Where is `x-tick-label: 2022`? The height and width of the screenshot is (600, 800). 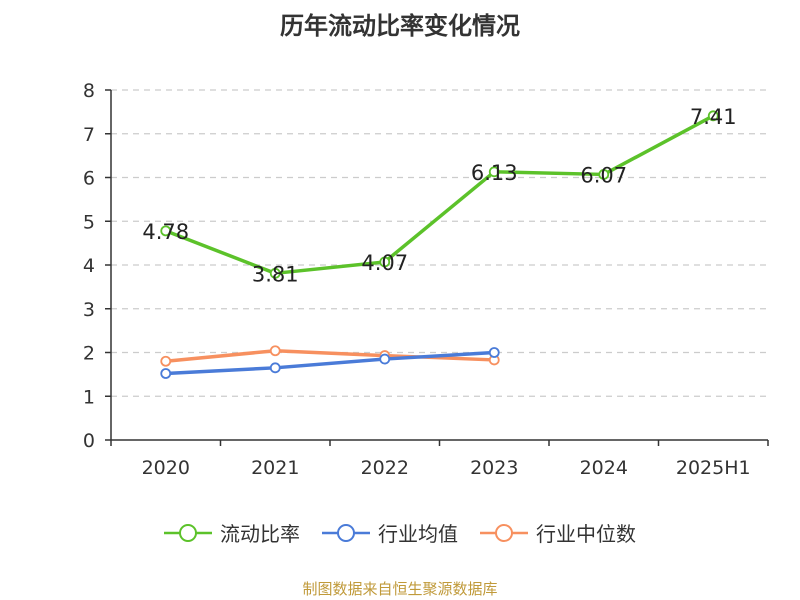
x-tick-label: 2022 is located at coordinates (385, 468).